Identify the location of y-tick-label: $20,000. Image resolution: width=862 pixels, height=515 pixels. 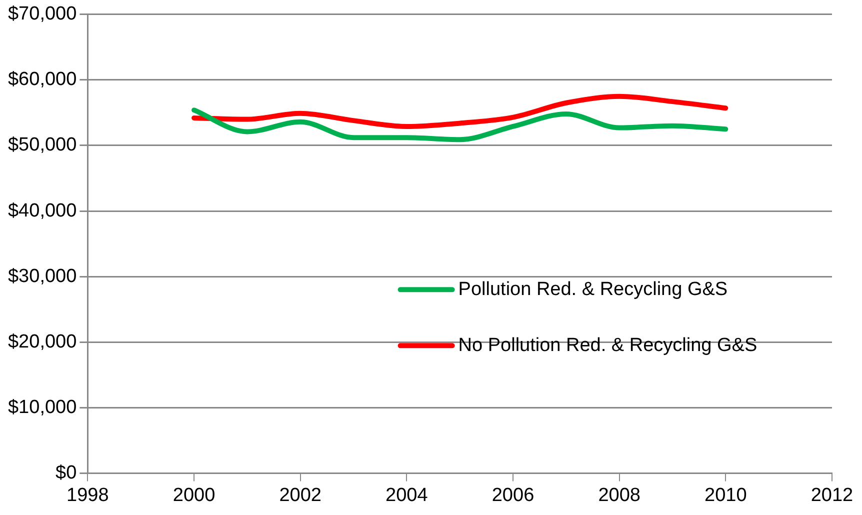
(42, 341).